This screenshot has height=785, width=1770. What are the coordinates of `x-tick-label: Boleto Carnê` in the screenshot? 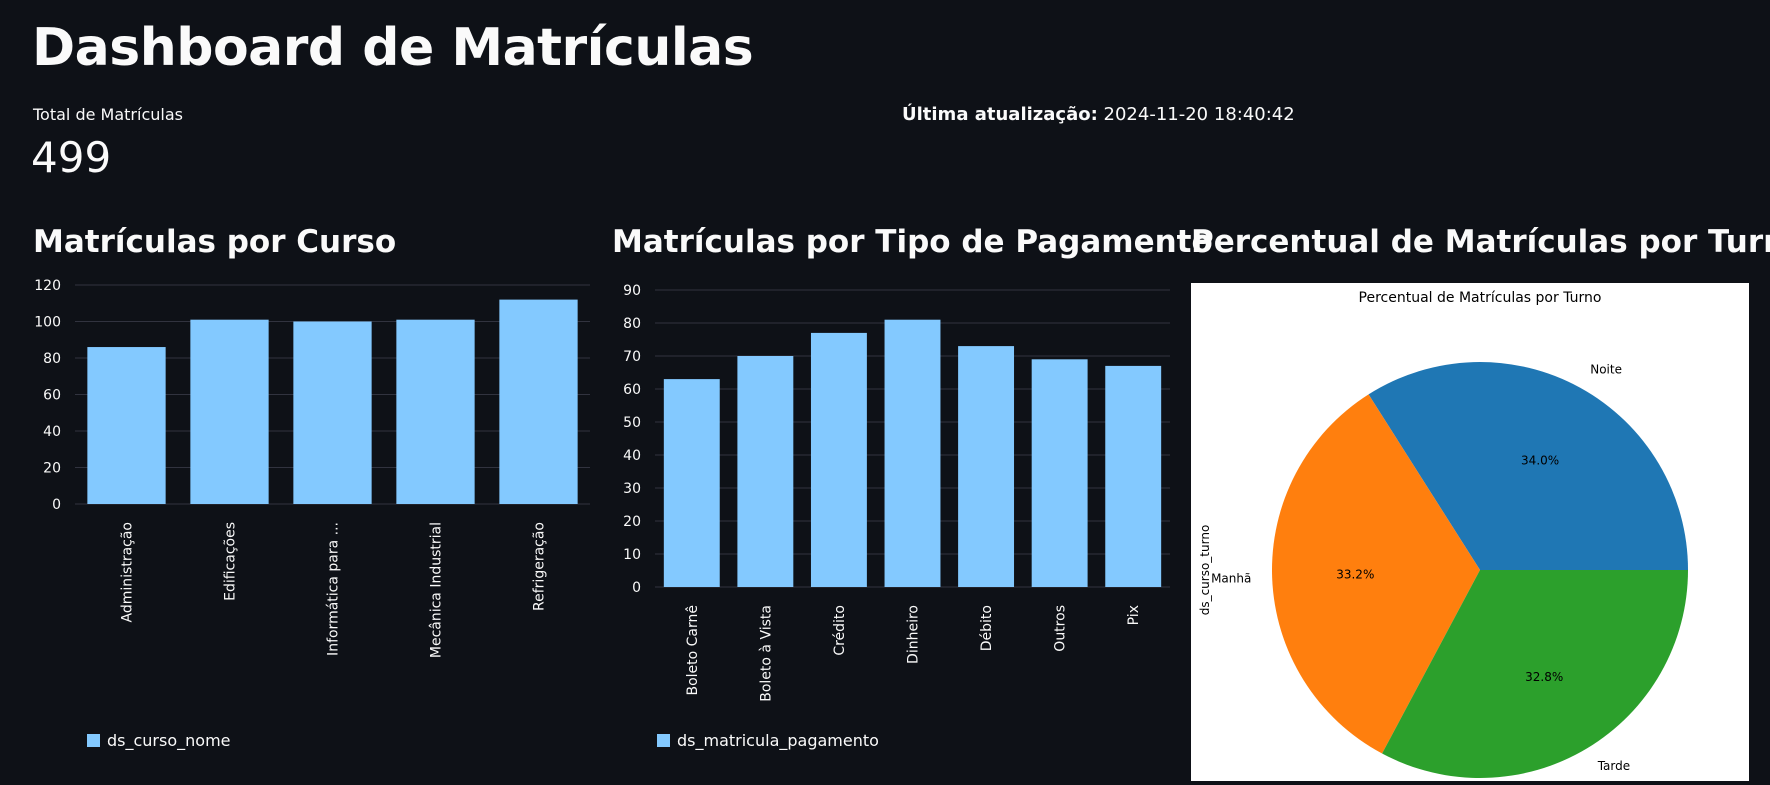 It's located at (693, 650).